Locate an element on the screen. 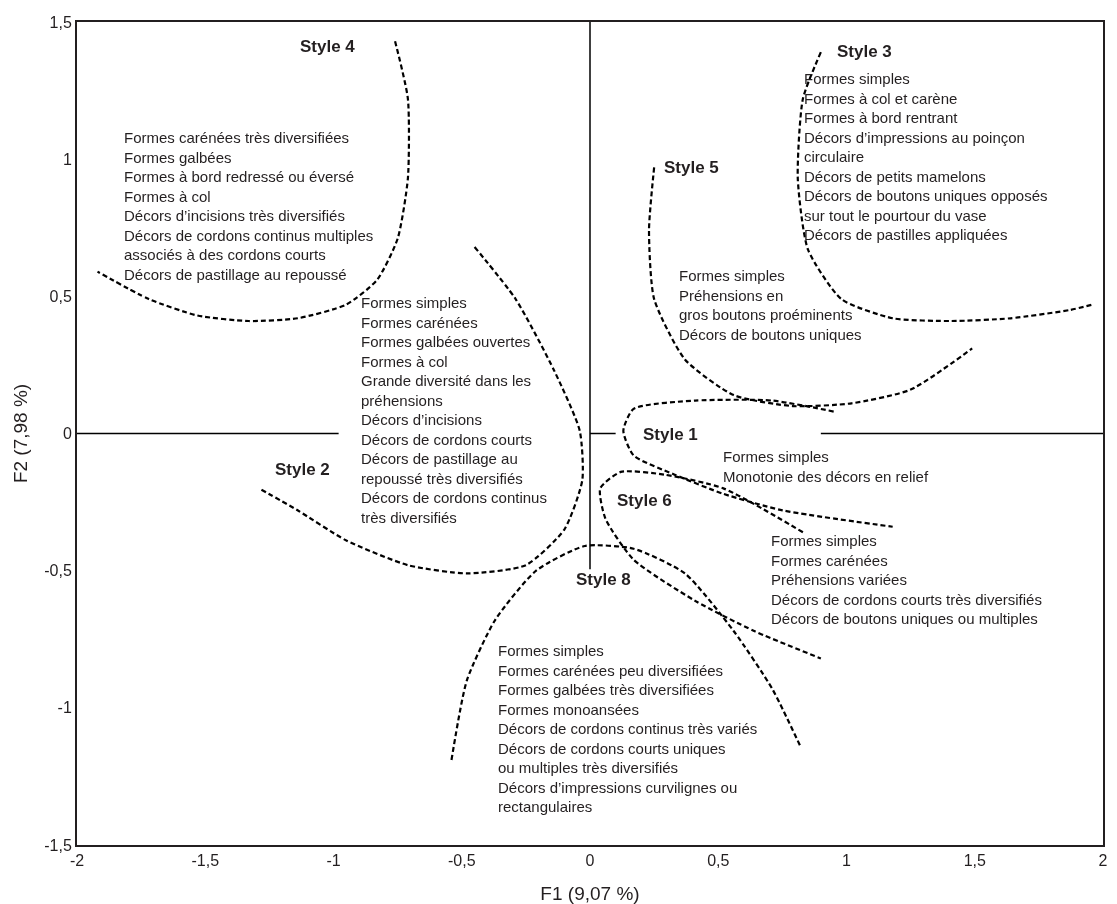 The image size is (1117, 904). x-tick-label: -1,5 is located at coordinates (205, 861).